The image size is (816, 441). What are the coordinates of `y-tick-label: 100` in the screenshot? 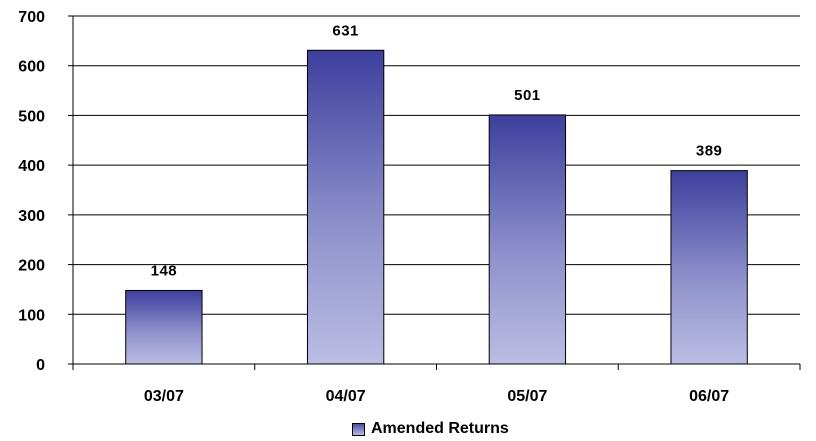 It's located at (31, 315).